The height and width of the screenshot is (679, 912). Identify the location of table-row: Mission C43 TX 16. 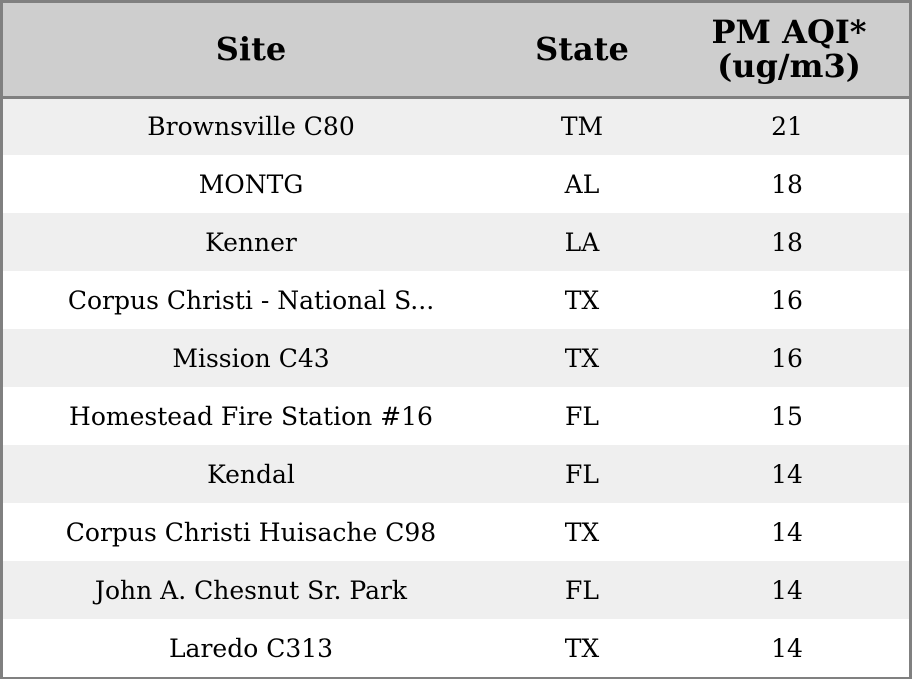
(456, 358).